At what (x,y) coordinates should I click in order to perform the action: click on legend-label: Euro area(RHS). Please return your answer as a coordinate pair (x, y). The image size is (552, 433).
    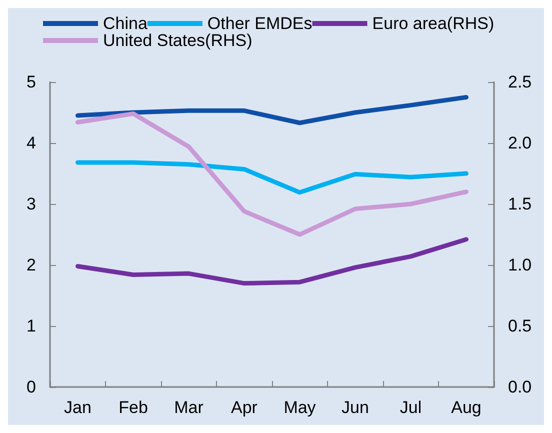
    Looking at the image, I should click on (433, 23).